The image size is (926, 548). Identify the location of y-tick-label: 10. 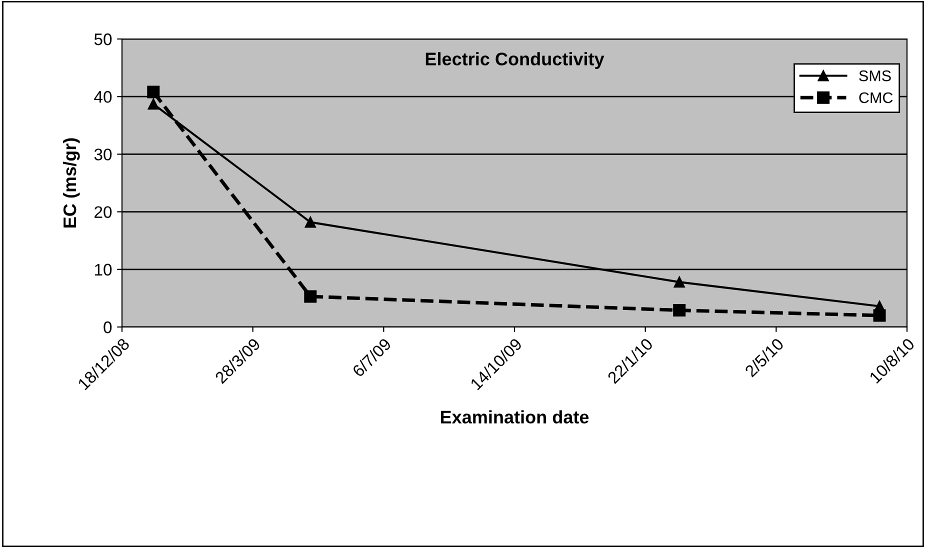
(103, 270).